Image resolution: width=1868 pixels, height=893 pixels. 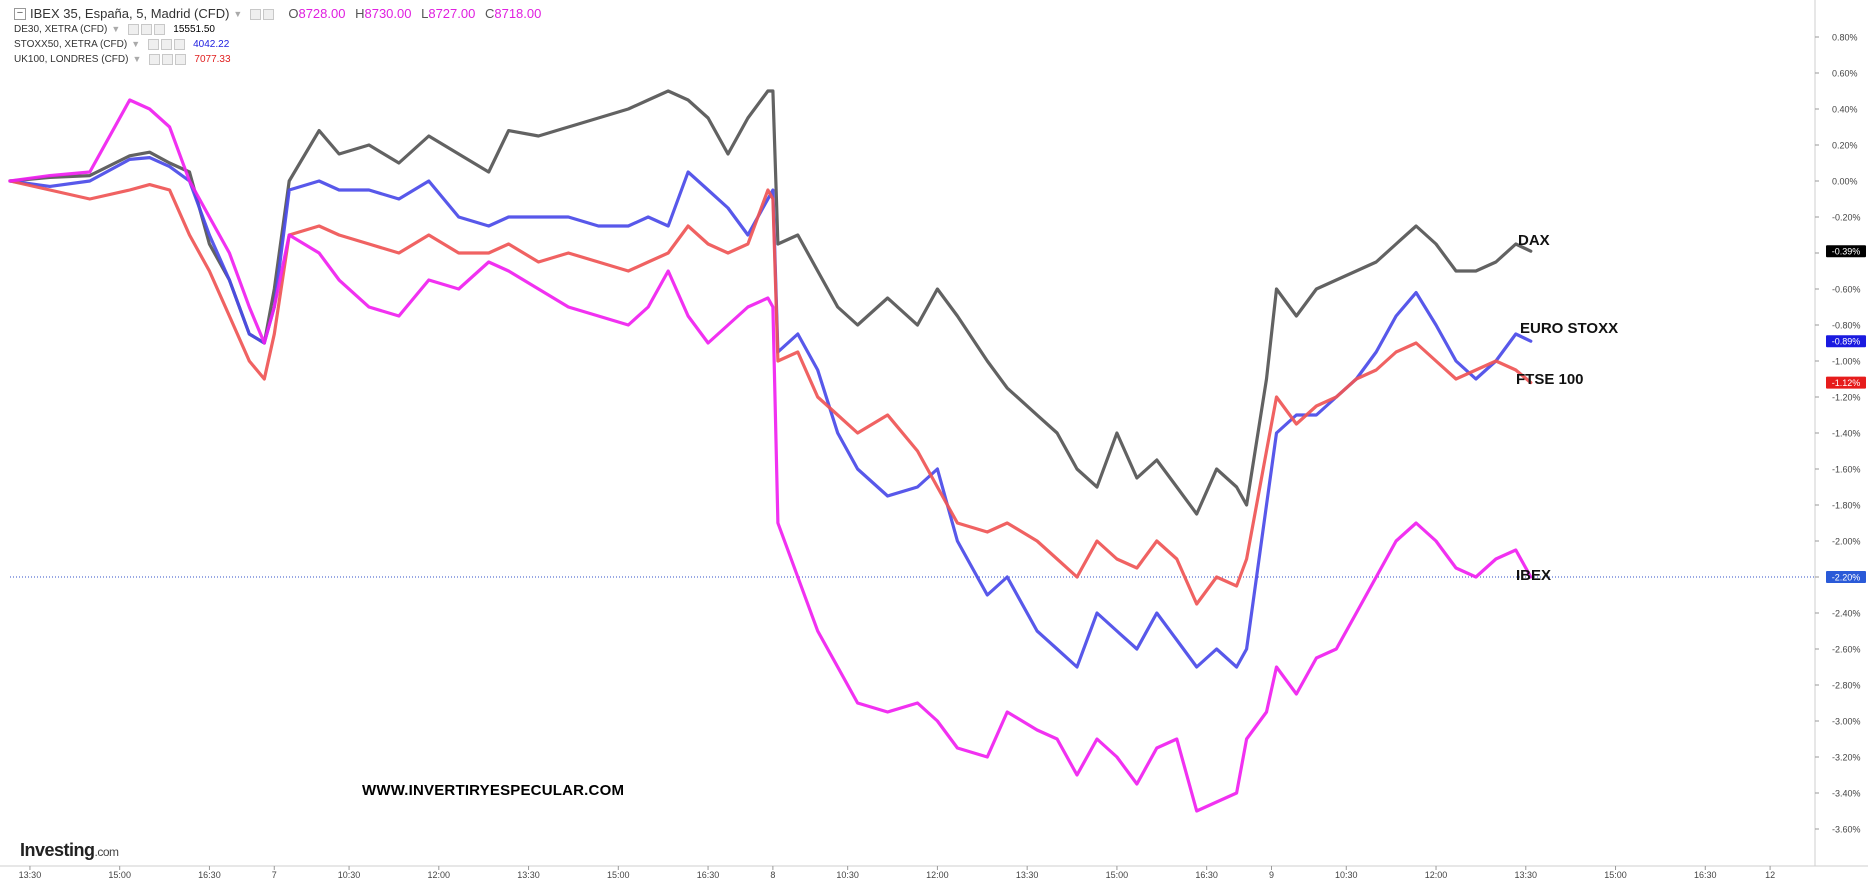 What do you see at coordinates (280, 44) in the screenshot?
I see `legend-compare-row: STOXX50, XETRA (CFD) ▼ 4042.22` at bounding box center [280, 44].